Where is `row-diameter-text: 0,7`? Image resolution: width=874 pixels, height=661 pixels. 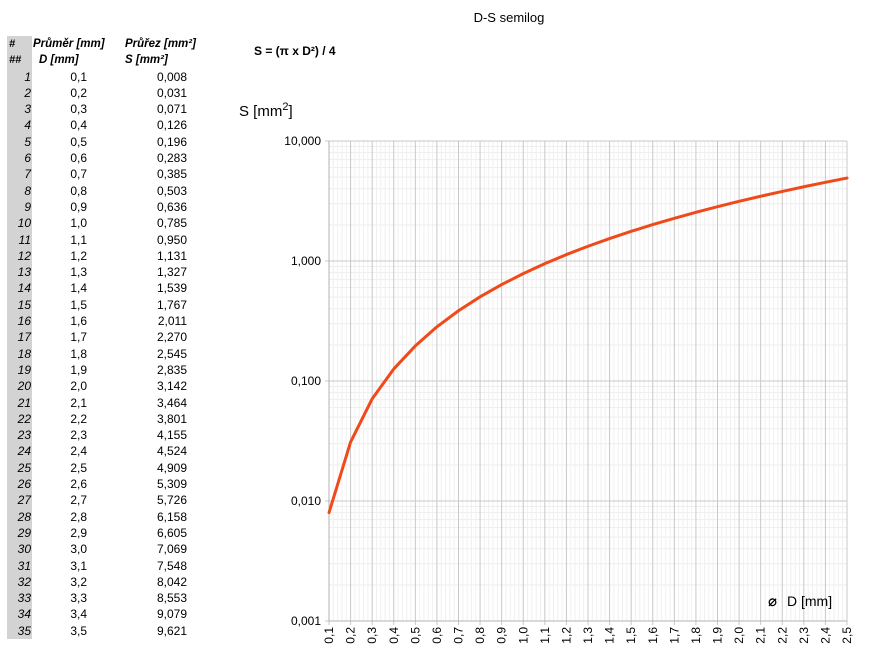
row-diameter-text: 0,7 is located at coordinates (78, 174).